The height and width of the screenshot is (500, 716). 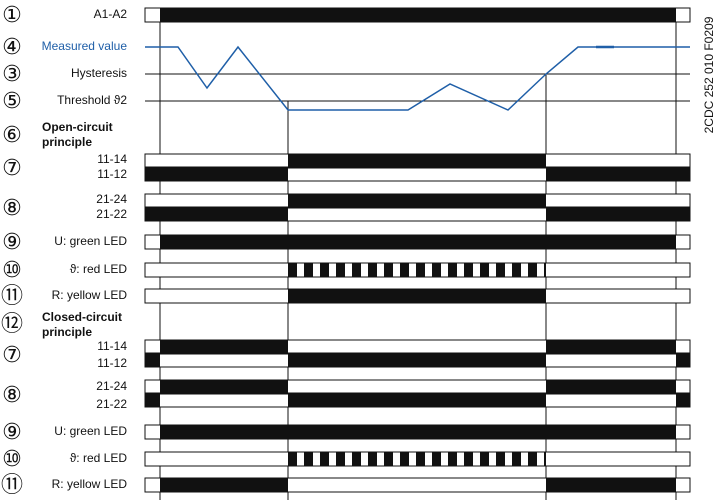 I want to click on step-number: ⑫, so click(x=12, y=324).